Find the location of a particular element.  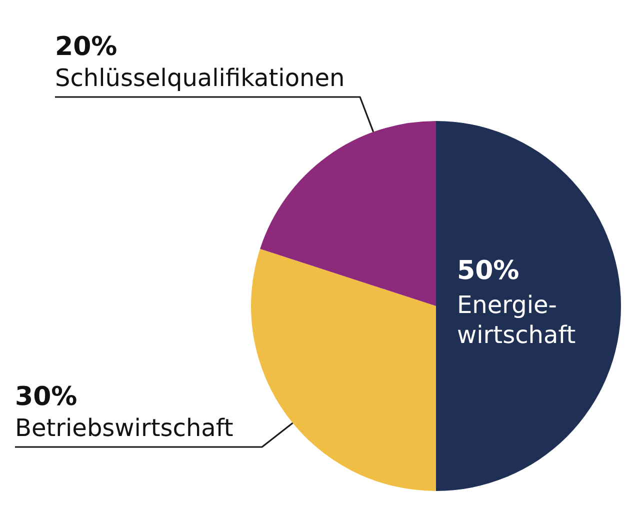

slice-label: Energie- wirtschaft is located at coordinates (516, 320).